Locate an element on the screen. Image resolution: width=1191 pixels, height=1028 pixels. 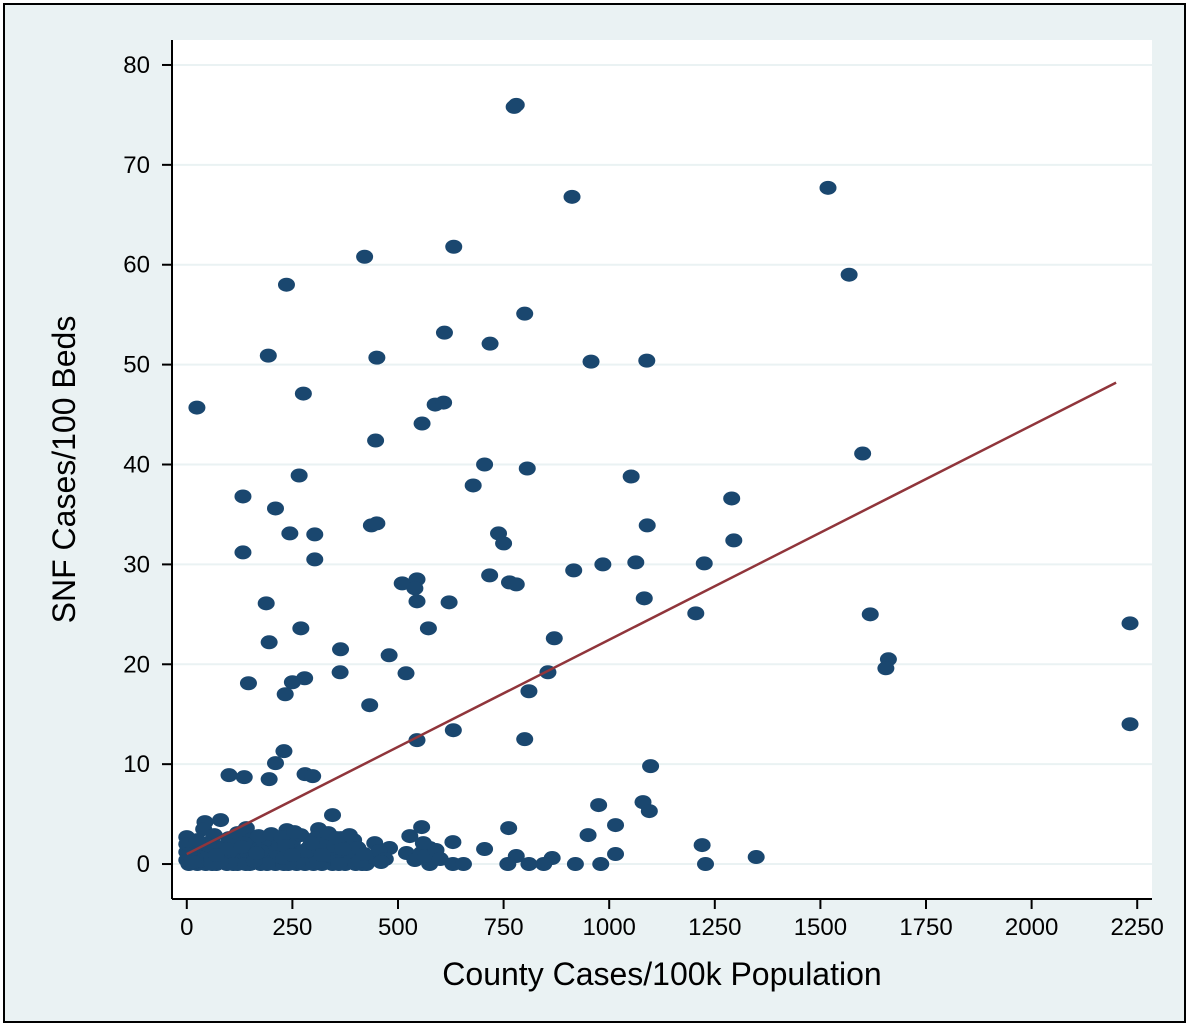
y-tick-label: 80 is located at coordinates (136, 65).